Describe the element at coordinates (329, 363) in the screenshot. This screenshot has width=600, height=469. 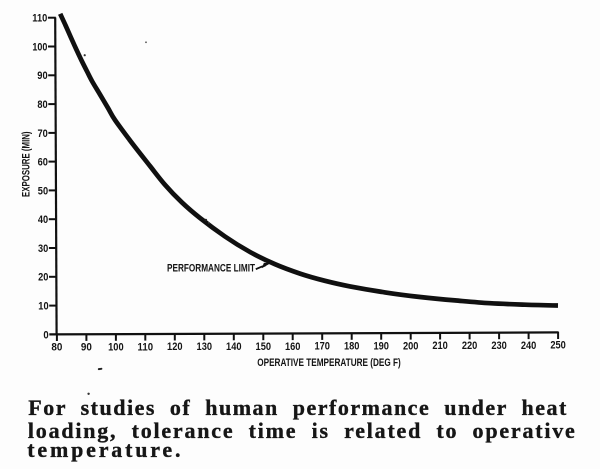
I see `svg-text: OPERATIVE TEMPERATURE (DEG F)` at that location.